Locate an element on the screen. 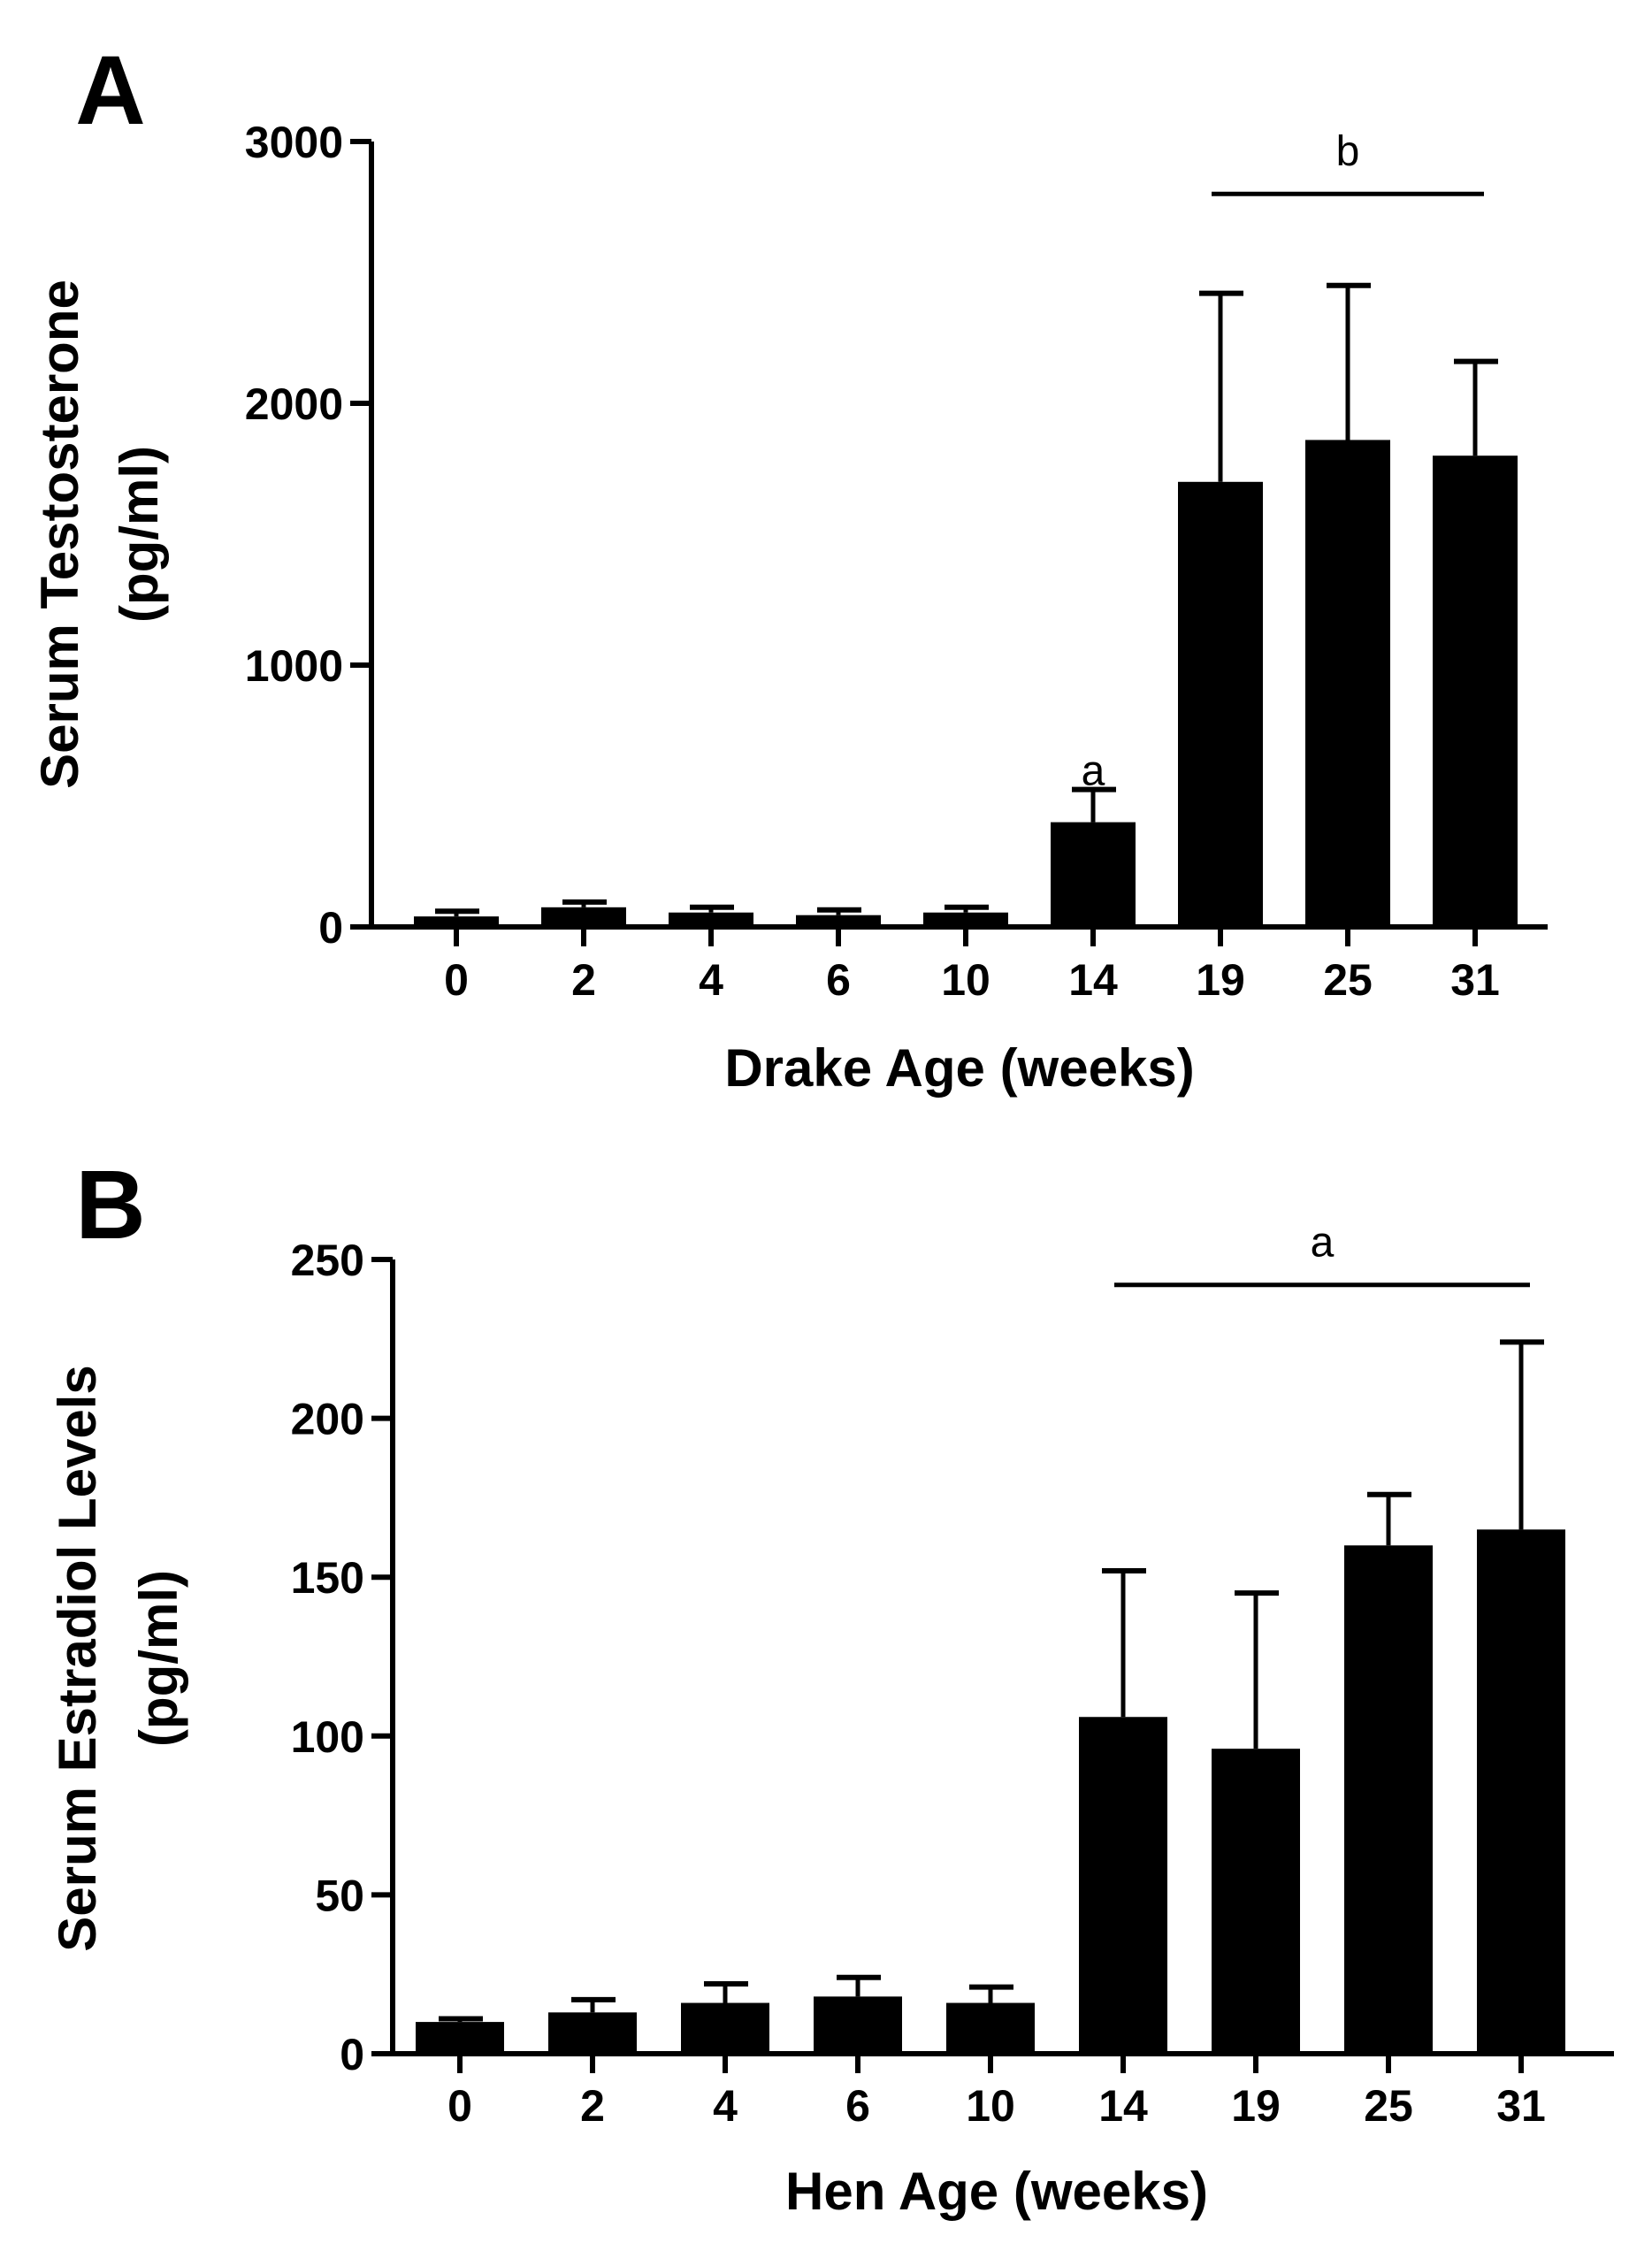 This screenshot has width=1652, height=2266. panel-b-y-tick-label: 50 is located at coordinates (339, 1895).